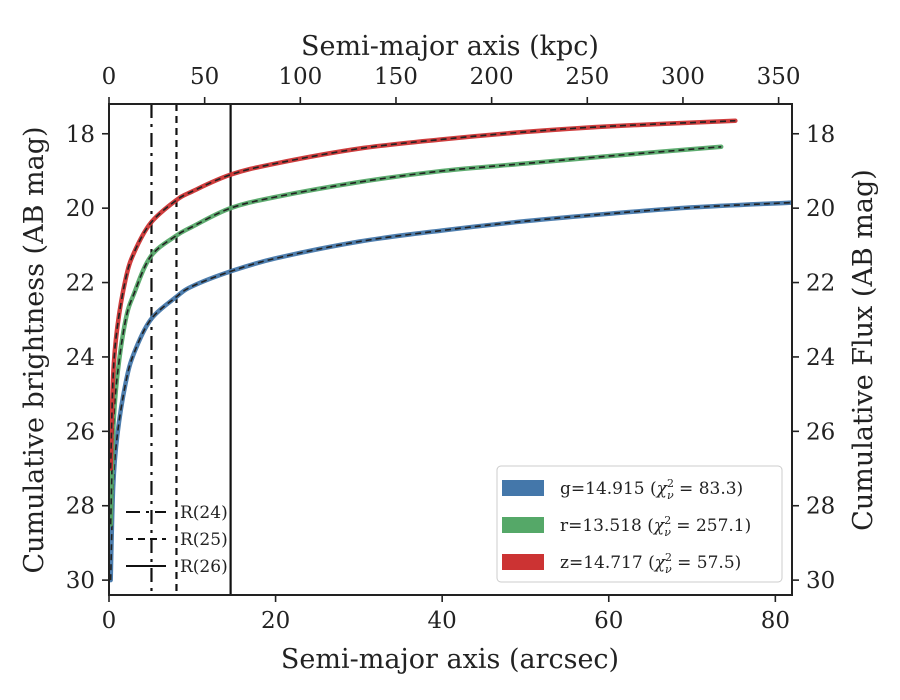 This screenshot has height=700, width=900. What do you see at coordinates (450, 659) in the screenshot?
I see `x-axis-label: Semi-major axis (arcsec)` at bounding box center [450, 659].